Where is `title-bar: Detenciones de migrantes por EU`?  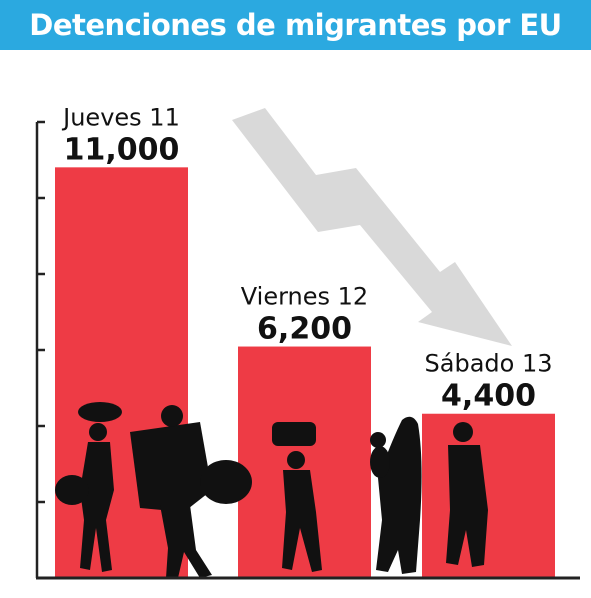
title-bar: Detenciones de migrantes por EU is located at coordinates (295, 25).